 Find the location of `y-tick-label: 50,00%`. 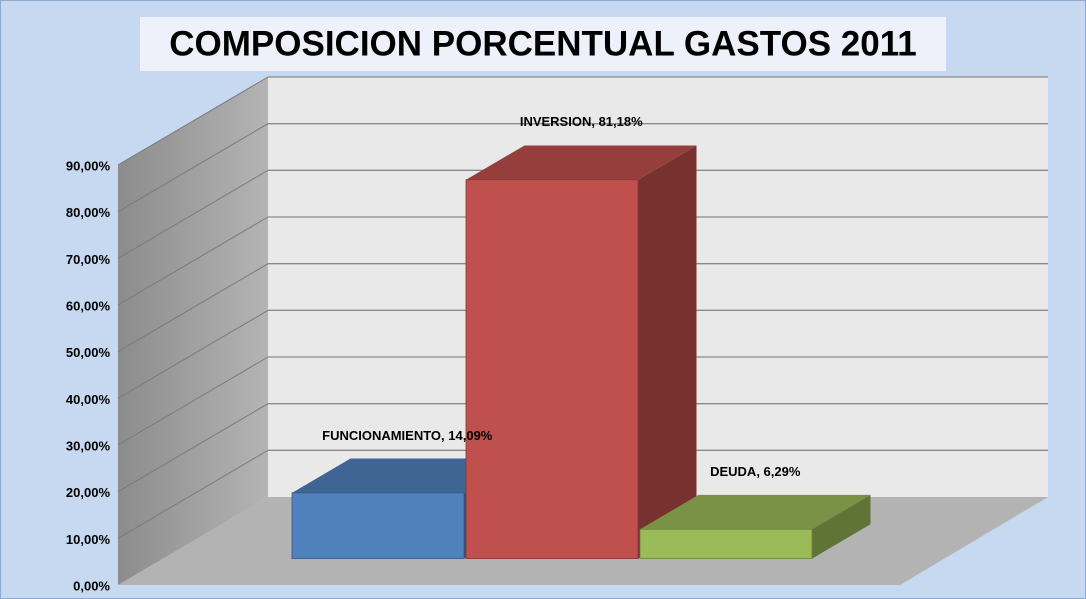

y-tick-label: 50,00% is located at coordinates (88, 352).